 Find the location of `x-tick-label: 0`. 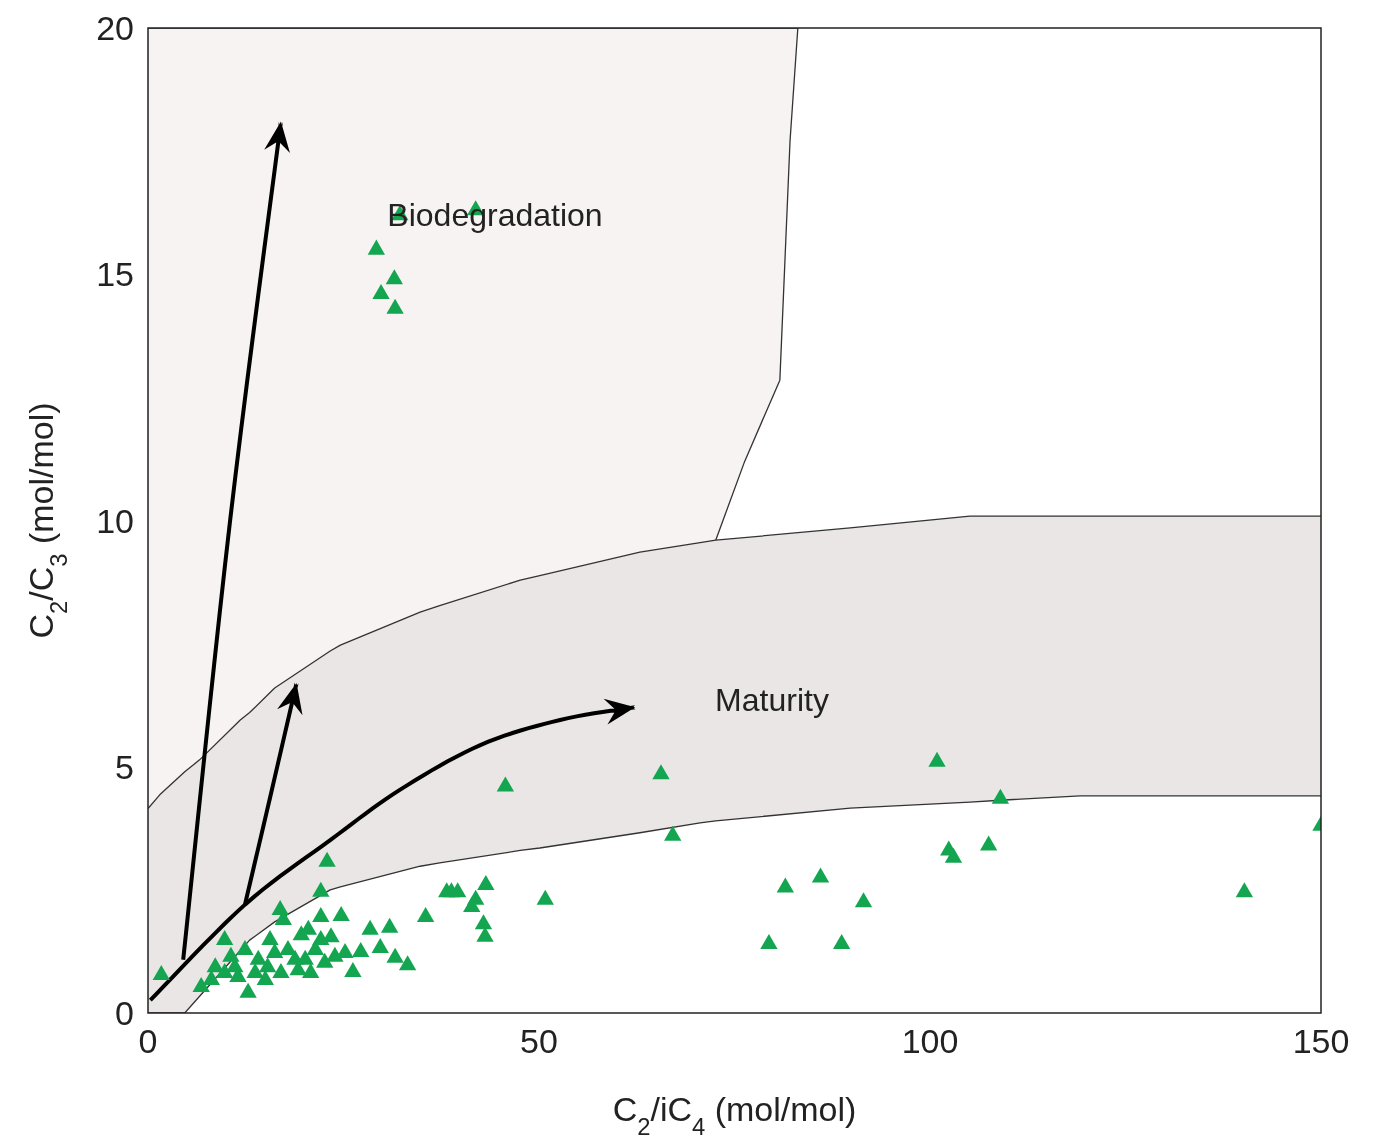

x-tick-label: 0 is located at coordinates (148, 1041).